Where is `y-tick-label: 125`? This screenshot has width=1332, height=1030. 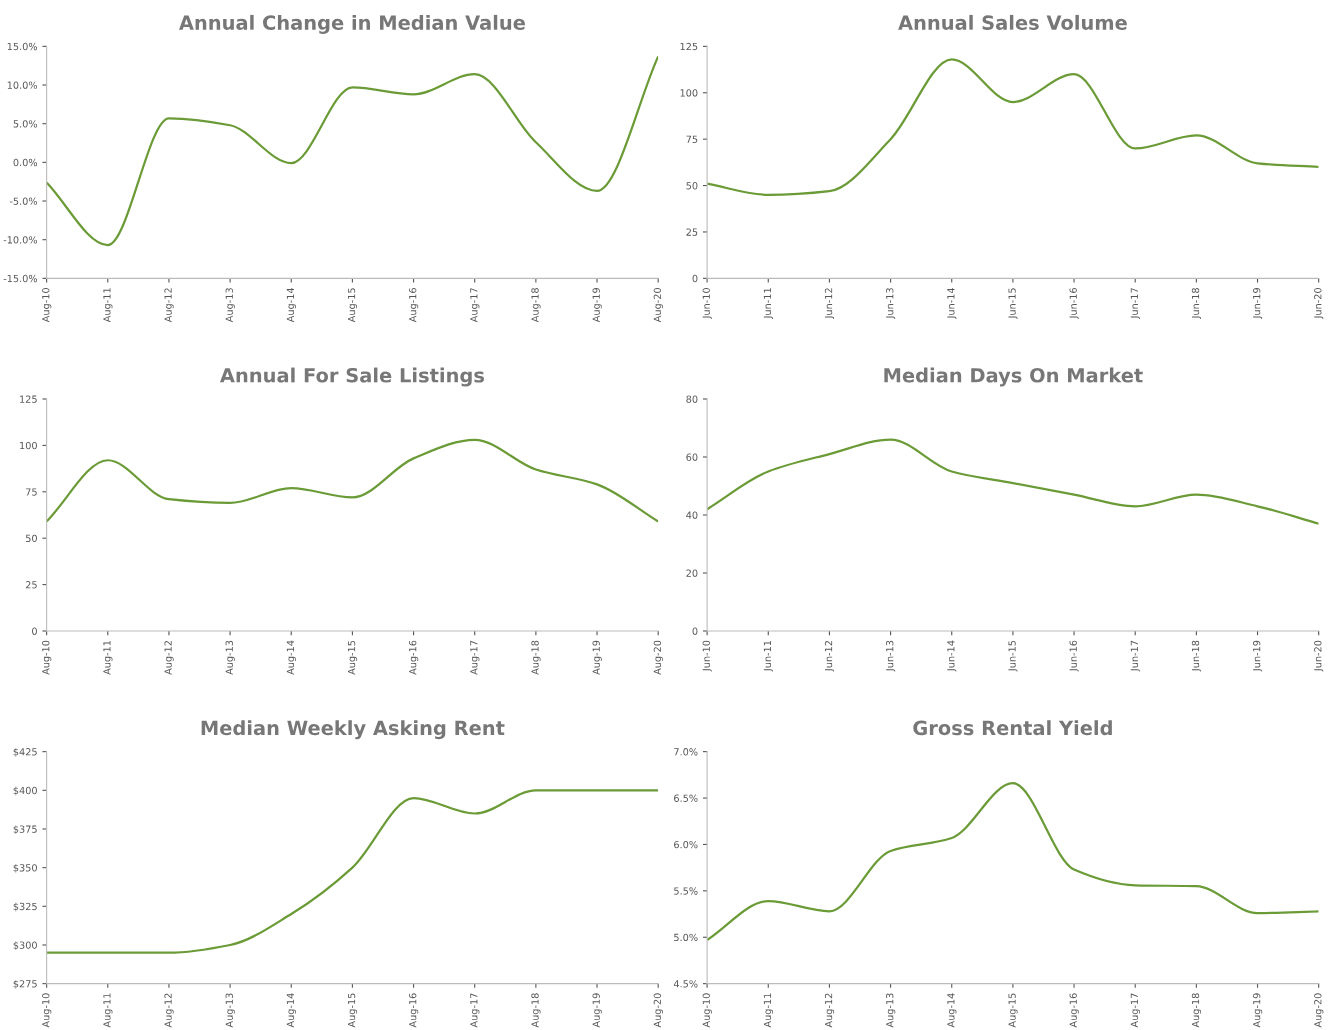
y-tick-label: 125 is located at coordinates (28, 399).